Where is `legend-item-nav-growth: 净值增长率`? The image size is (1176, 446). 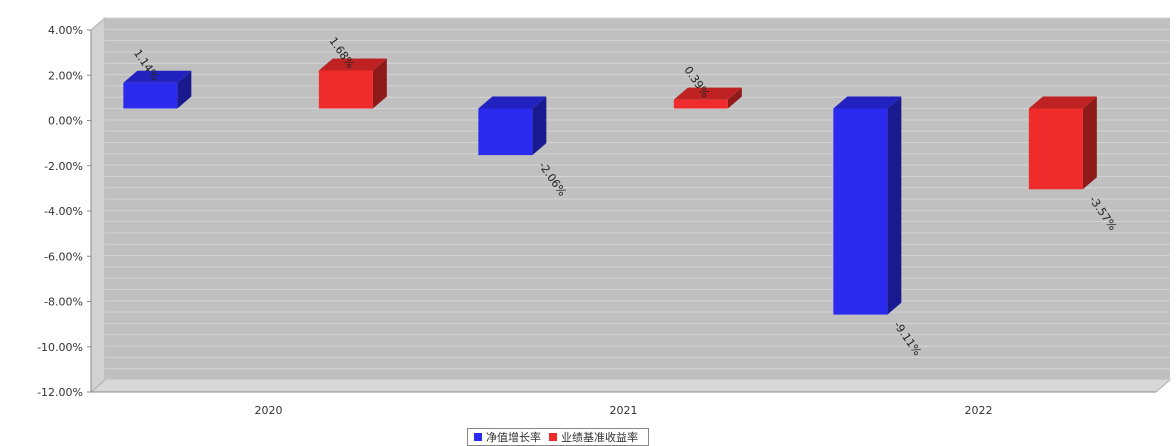 legend-item-nav-growth: 净值增长率 is located at coordinates (506, 437).